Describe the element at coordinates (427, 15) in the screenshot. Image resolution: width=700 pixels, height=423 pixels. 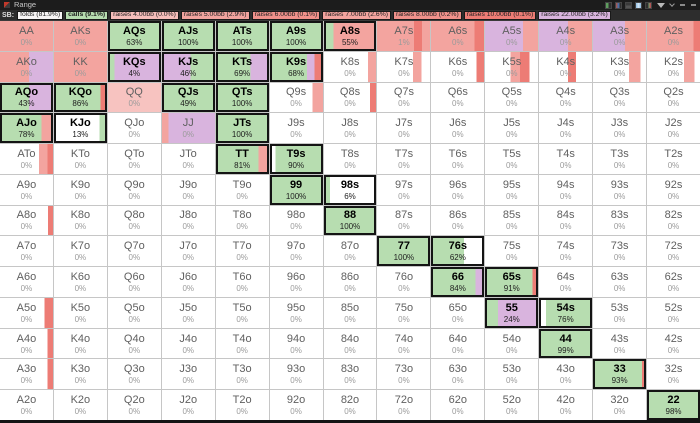
I see `legend-chip: raises 8.00bb (0.2%)` at that location.